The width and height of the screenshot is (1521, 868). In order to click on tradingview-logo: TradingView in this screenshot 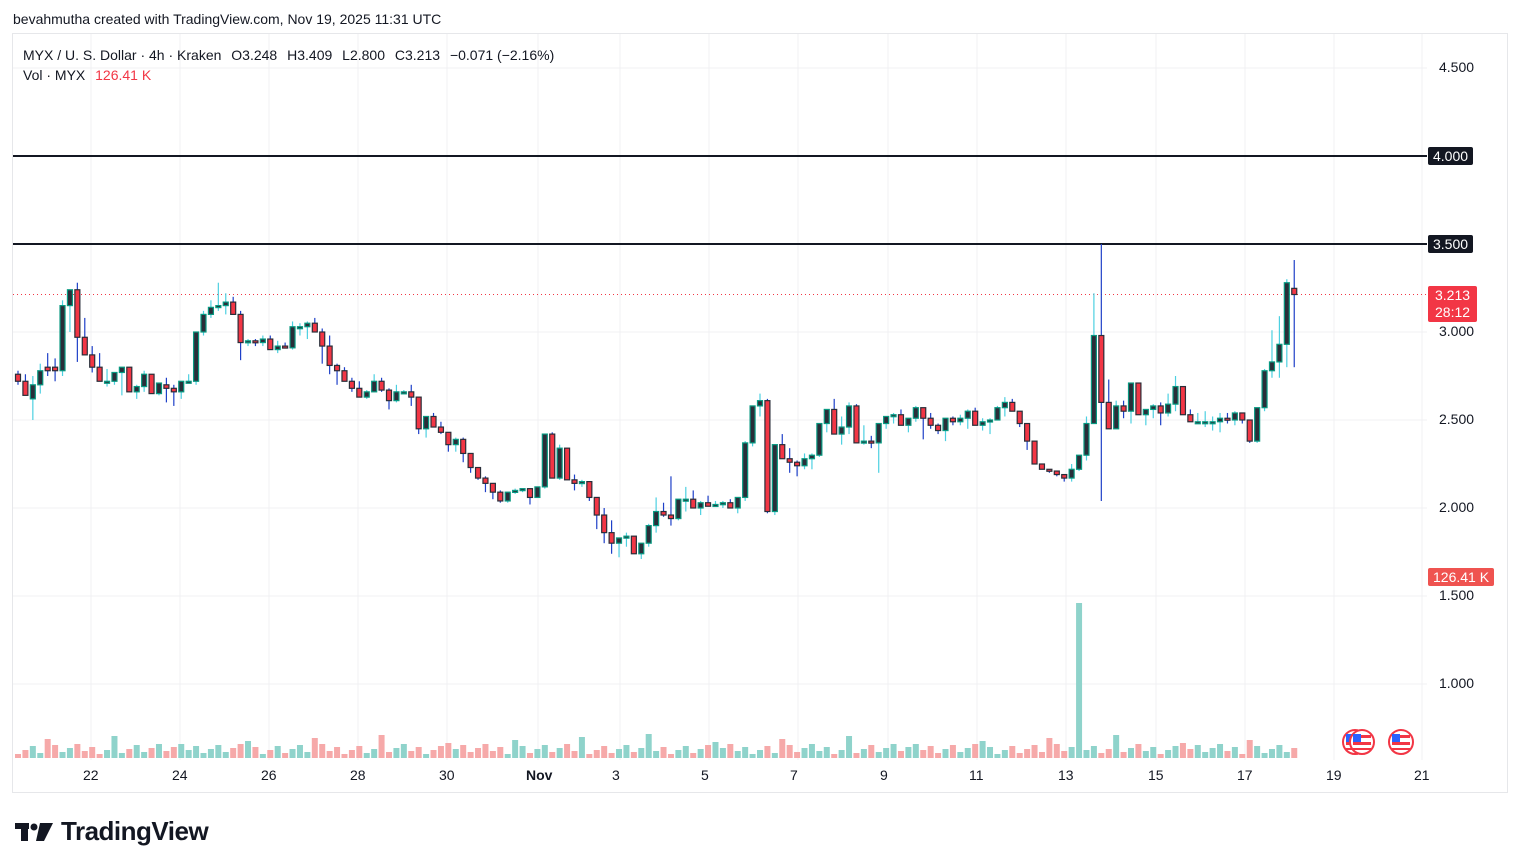, I will do `click(112, 831)`.